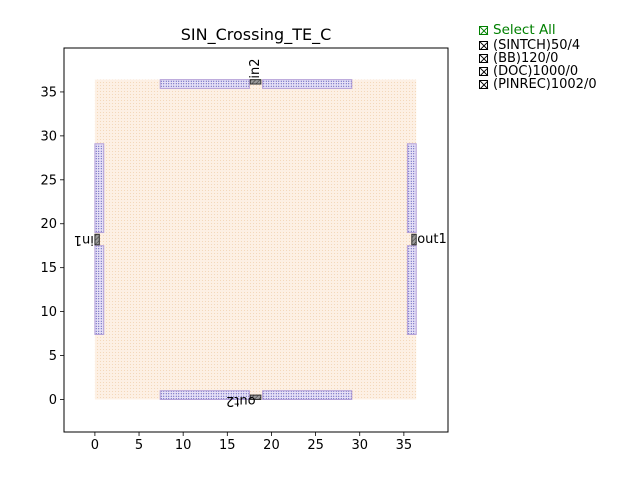  What do you see at coordinates (48, 136) in the screenshot?
I see `y-tick-label: 30` at bounding box center [48, 136].